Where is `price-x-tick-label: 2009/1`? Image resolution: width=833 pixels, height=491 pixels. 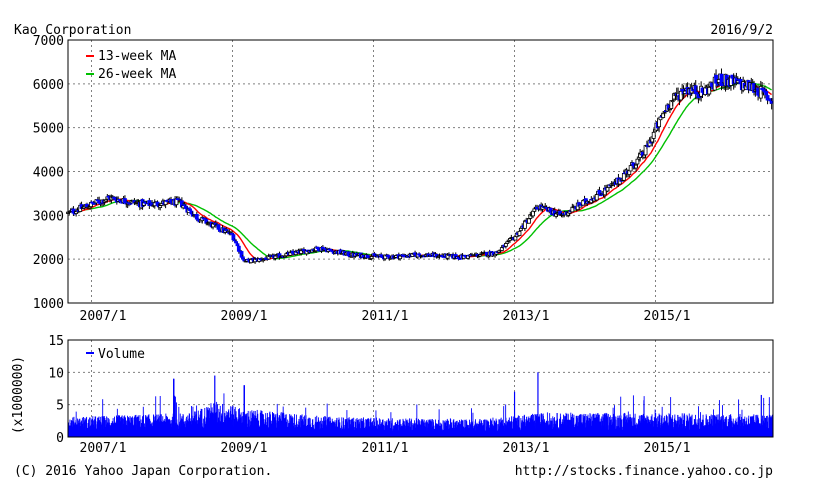 price-x-tick-label: 2009/1 is located at coordinates (244, 316).